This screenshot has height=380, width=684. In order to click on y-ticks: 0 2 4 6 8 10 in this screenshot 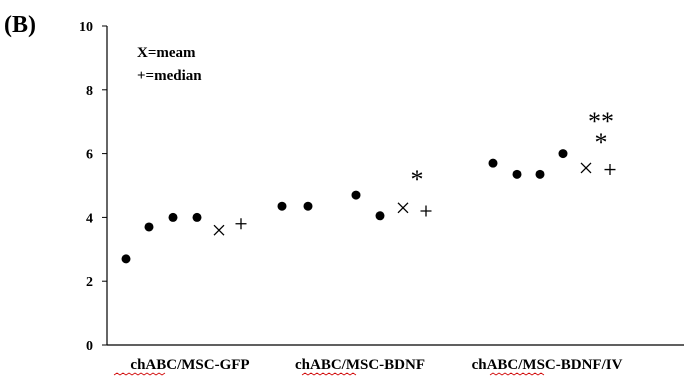, I will do `click(93, 187)`.